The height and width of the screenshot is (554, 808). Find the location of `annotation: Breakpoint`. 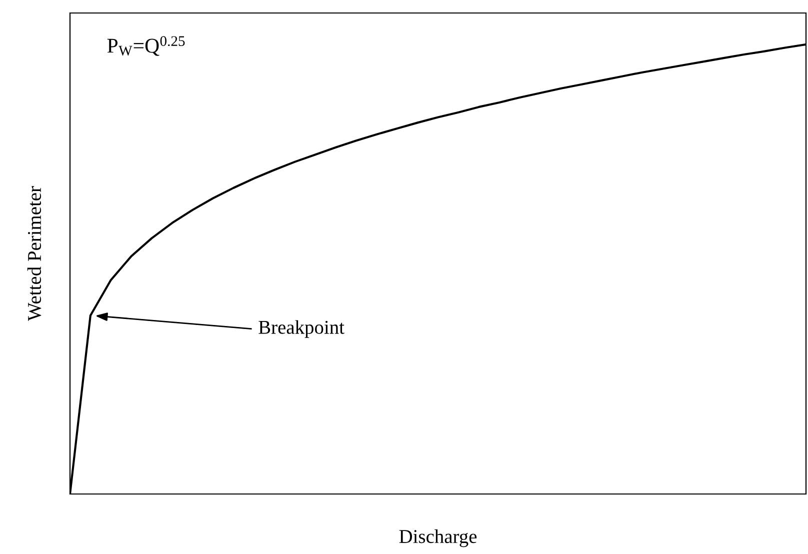

annotation: Breakpoint is located at coordinates (301, 329).